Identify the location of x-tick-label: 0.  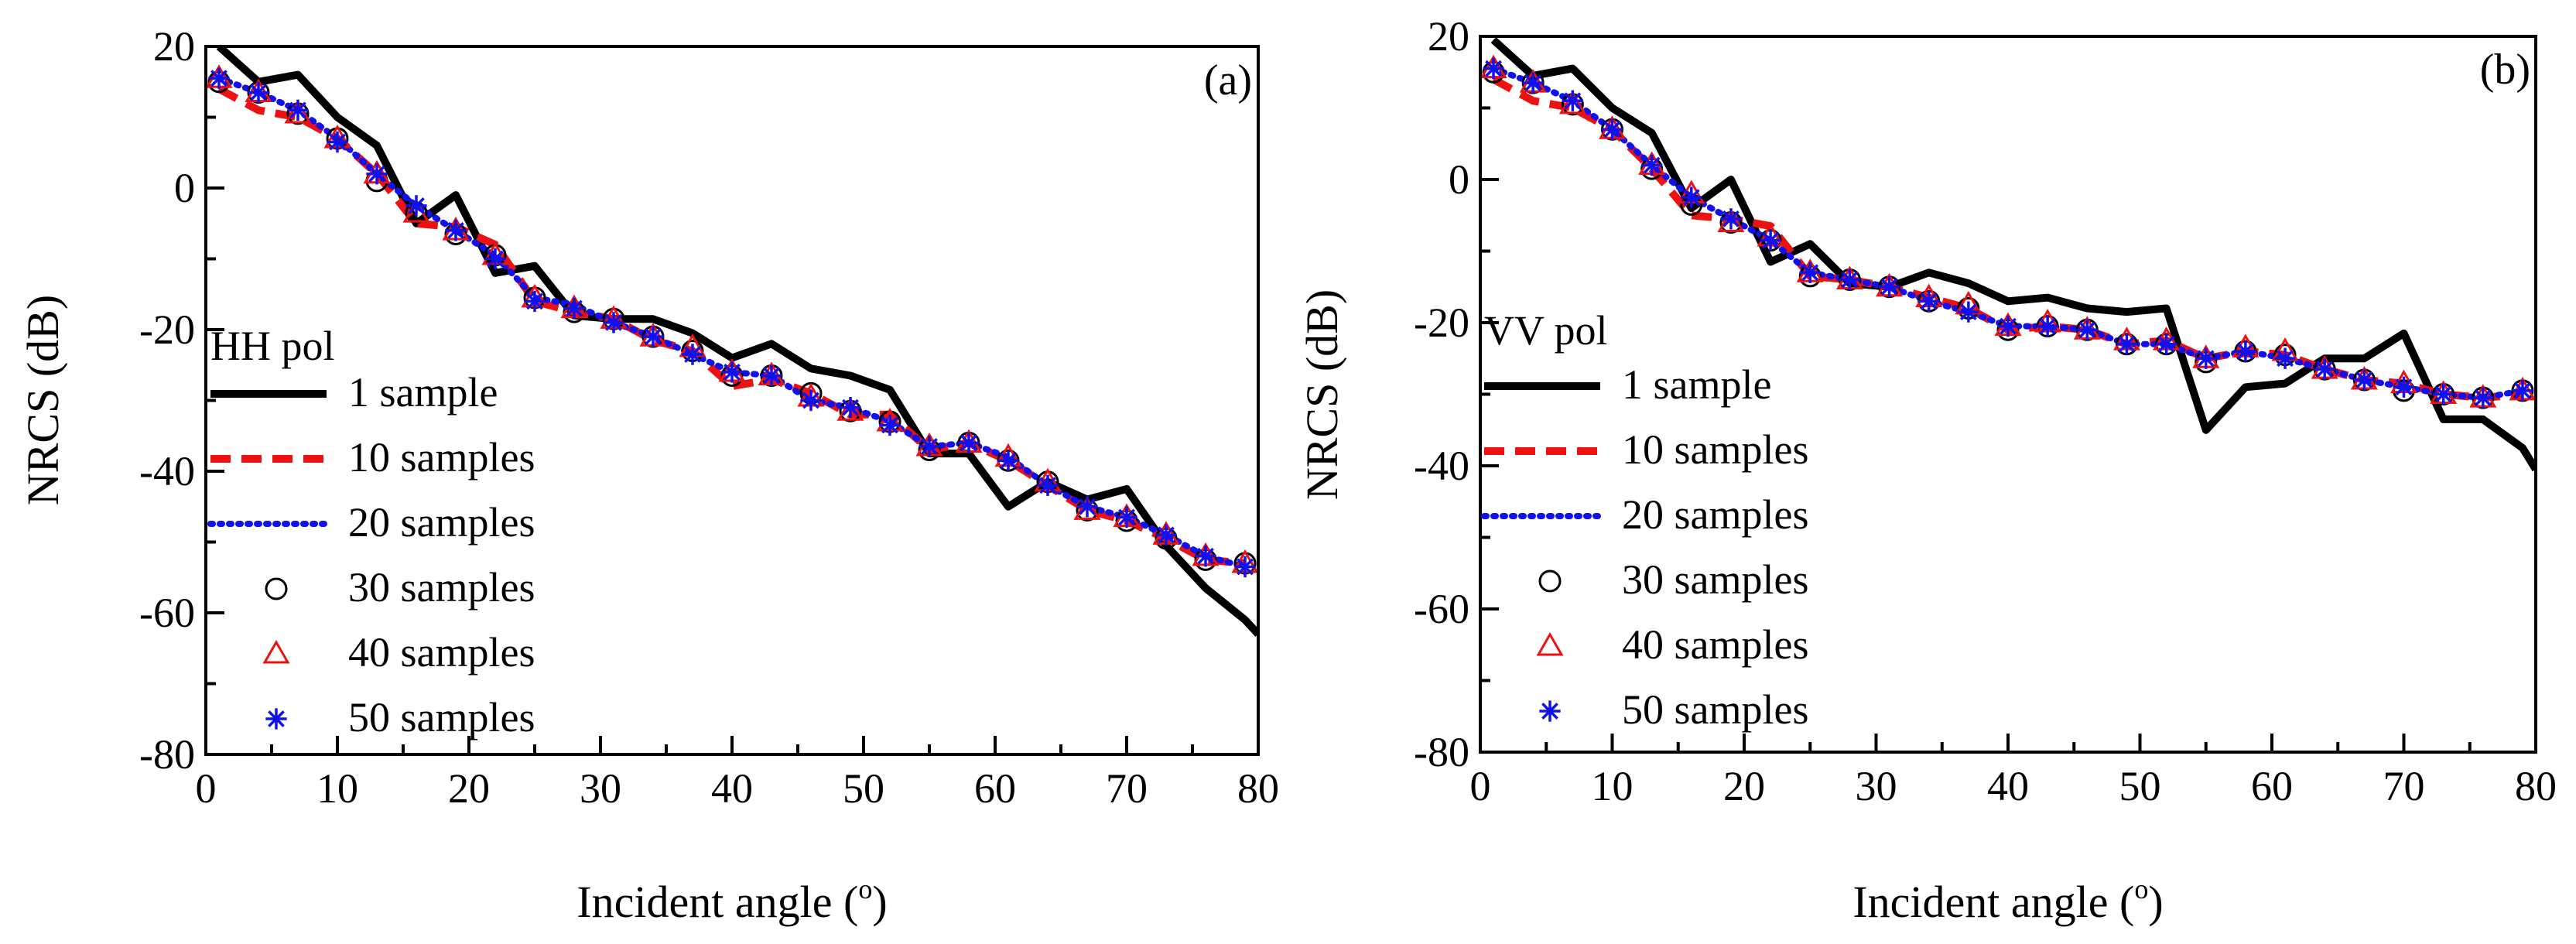
(1481, 786).